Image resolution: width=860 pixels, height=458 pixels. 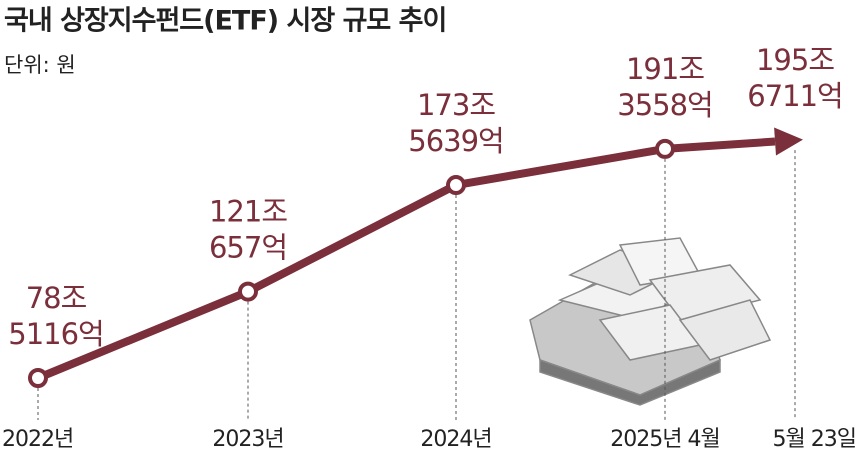 What do you see at coordinates (455, 123) in the screenshot?
I see `value-label: 173조 5639억` at bounding box center [455, 123].